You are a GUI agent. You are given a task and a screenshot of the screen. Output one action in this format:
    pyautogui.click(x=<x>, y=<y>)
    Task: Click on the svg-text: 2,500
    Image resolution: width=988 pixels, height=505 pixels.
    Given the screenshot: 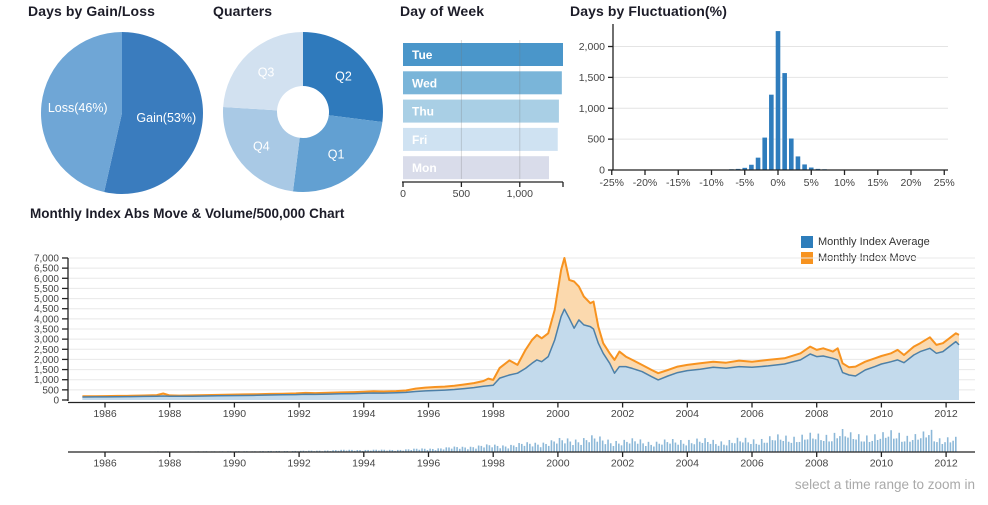 What is the action you would take?
    pyautogui.click(x=46, y=350)
    